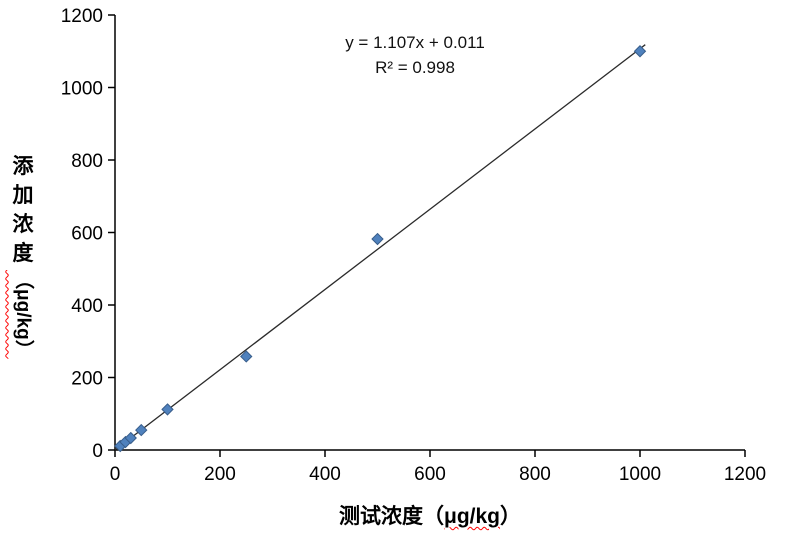  Describe the element at coordinates (82, 16) in the screenshot. I see `y-tick-label: 1200` at that location.